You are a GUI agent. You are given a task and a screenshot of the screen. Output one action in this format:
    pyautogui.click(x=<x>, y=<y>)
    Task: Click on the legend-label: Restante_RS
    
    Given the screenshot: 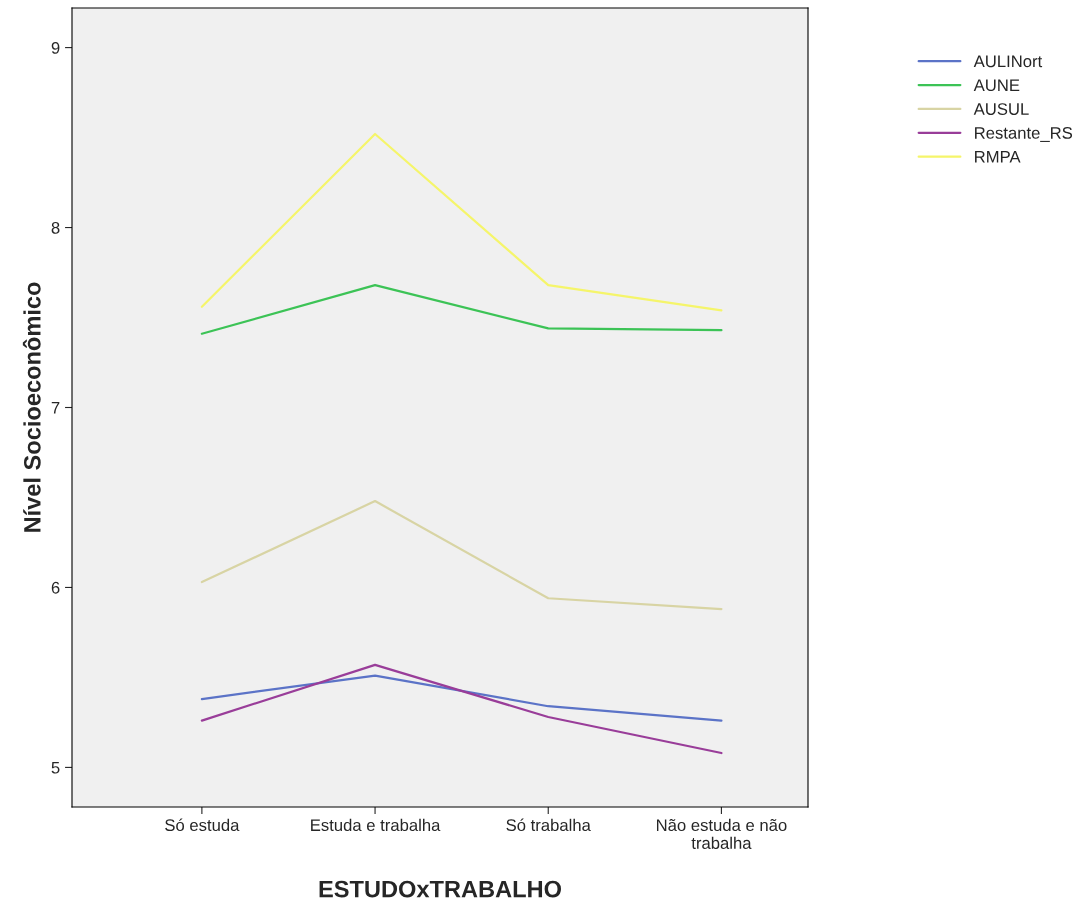 What is the action you would take?
    pyautogui.click(x=1024, y=134)
    